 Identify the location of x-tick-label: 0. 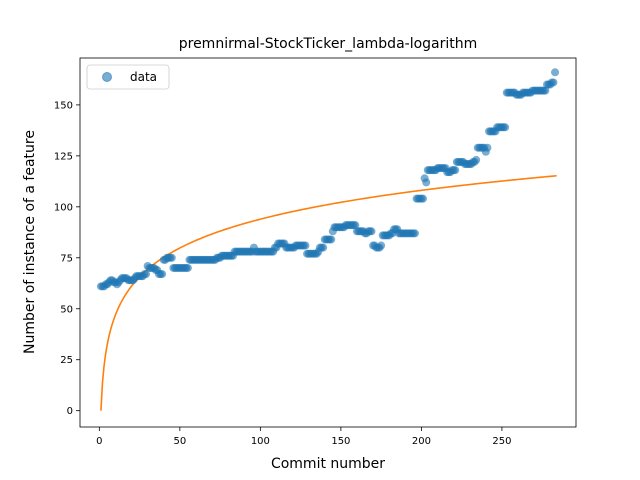
(99, 441).